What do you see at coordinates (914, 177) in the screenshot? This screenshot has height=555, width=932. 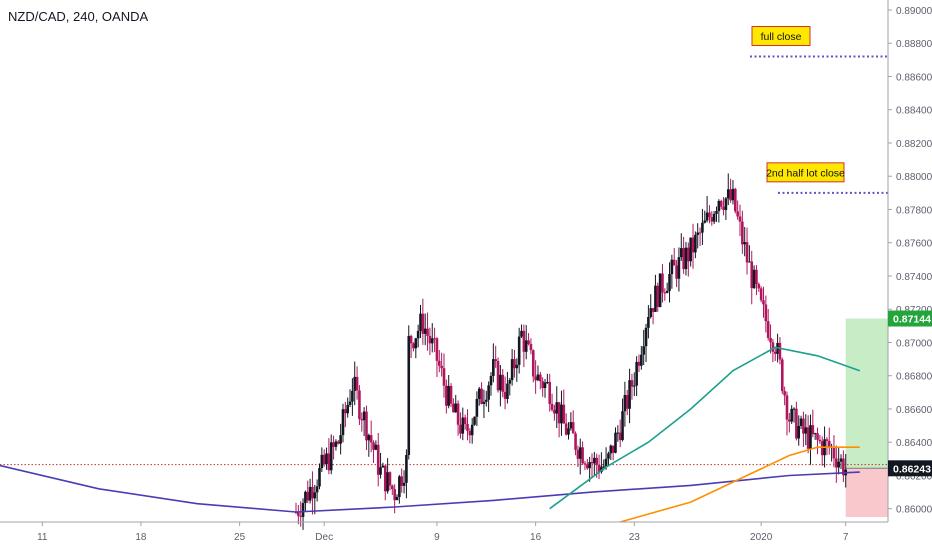 I see `price-tick-label: 0.88000` at bounding box center [914, 177].